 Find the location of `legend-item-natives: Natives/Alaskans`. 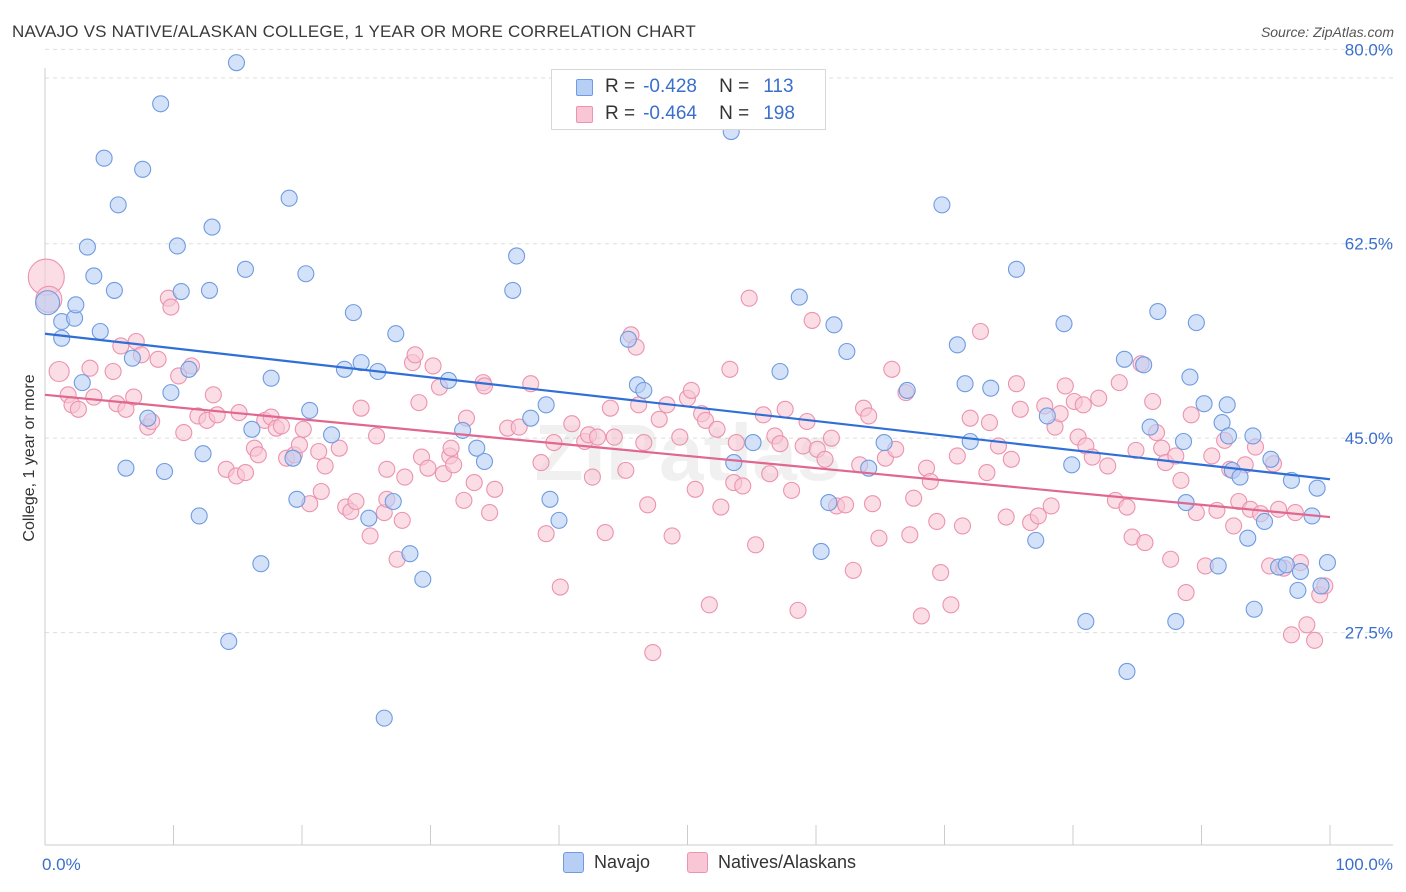

legend-item-natives: Natives/Alaskans is located at coordinates (771, 862).